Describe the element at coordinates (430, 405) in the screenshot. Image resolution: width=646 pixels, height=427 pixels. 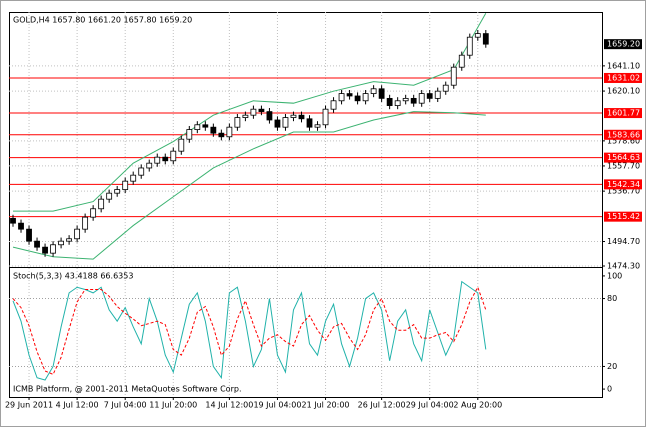
I see `x-tick-label: 29 Jul 04:00` at that location.